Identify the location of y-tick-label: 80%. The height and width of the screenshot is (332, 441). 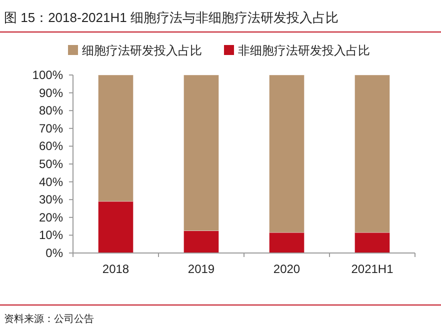
(51, 111).